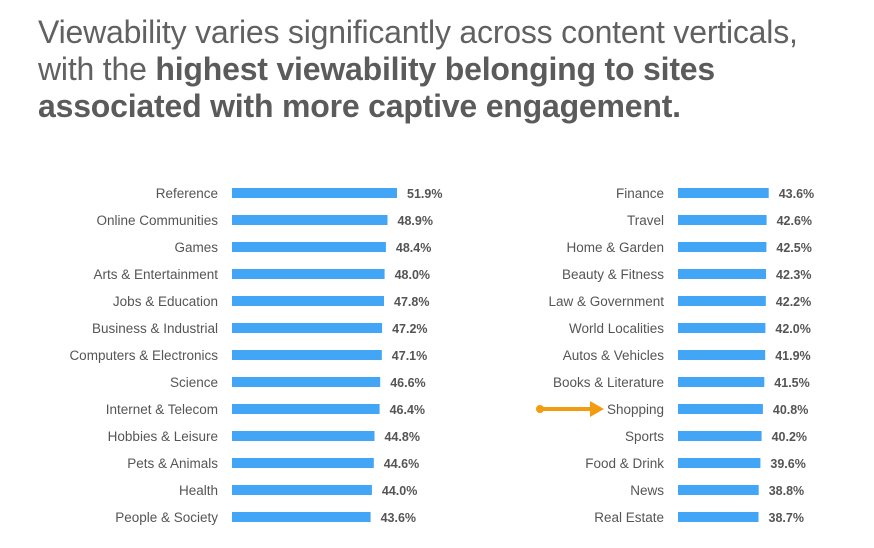 The height and width of the screenshot is (548, 874). I want to click on right-value-label: 39.6%, so click(787, 464).